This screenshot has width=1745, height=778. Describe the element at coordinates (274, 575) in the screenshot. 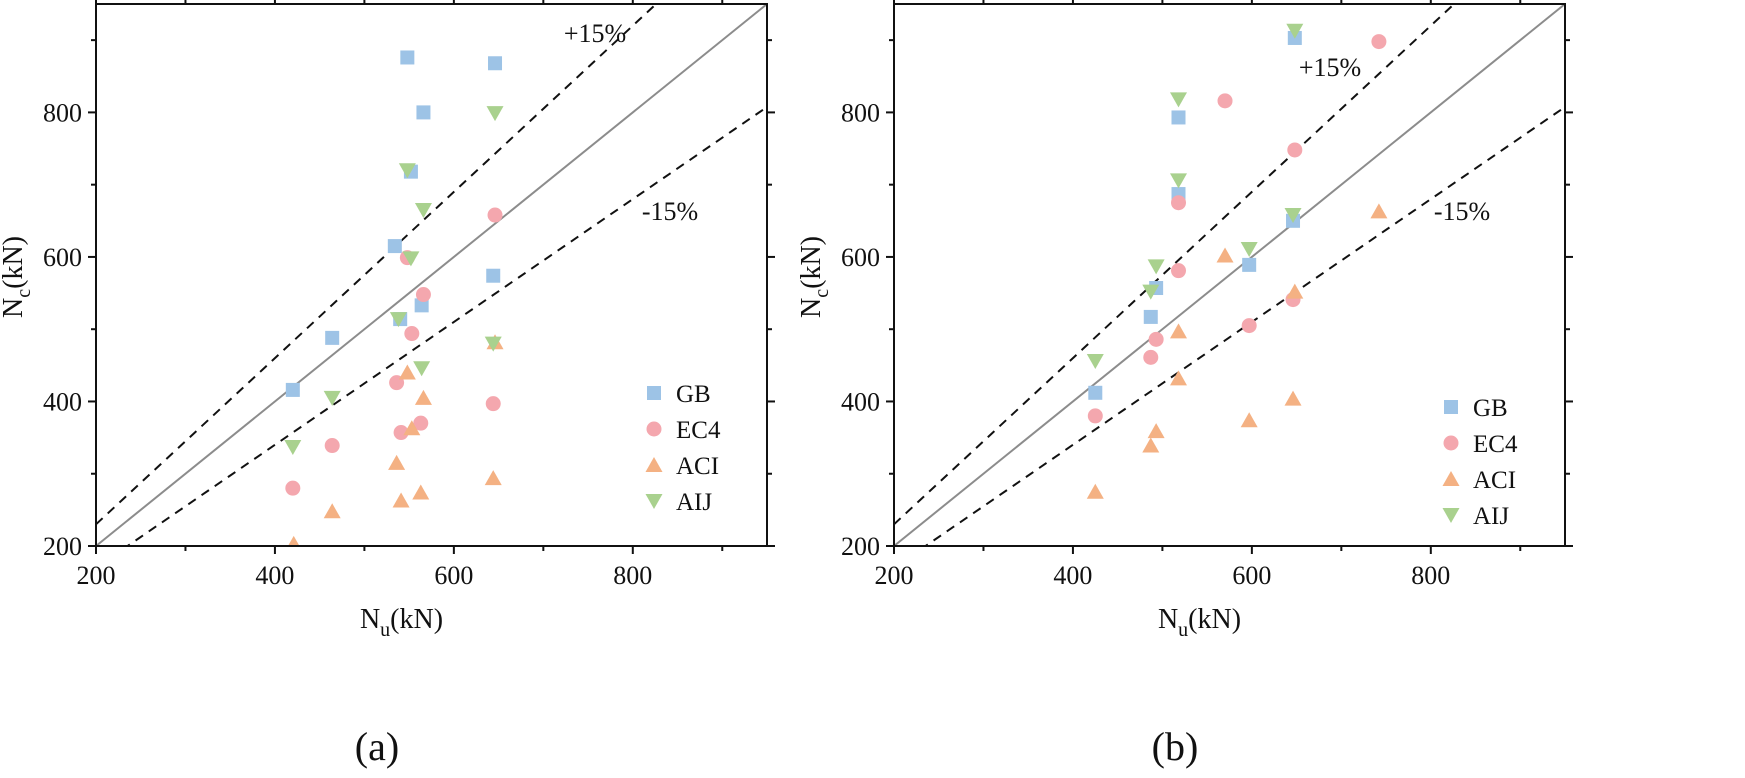

I see `x-tick-label: 400` at that location.